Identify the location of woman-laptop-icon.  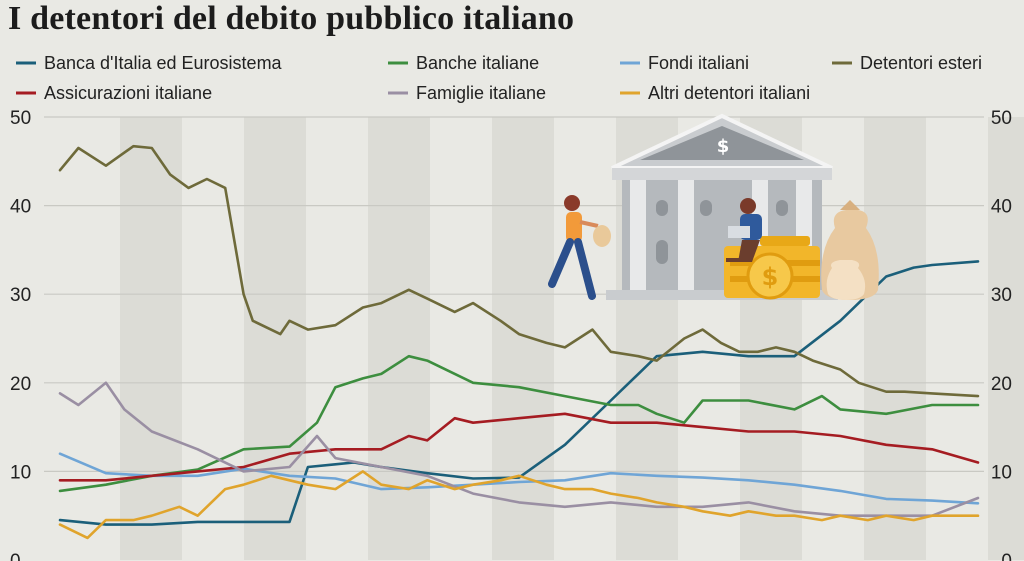
(744, 230).